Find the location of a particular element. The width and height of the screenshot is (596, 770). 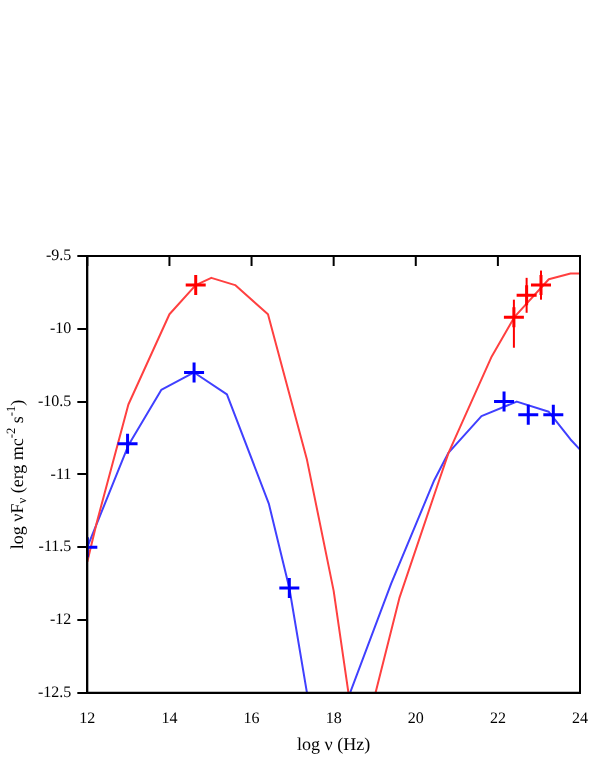

x-tick-label: 18 is located at coordinates (333, 717).